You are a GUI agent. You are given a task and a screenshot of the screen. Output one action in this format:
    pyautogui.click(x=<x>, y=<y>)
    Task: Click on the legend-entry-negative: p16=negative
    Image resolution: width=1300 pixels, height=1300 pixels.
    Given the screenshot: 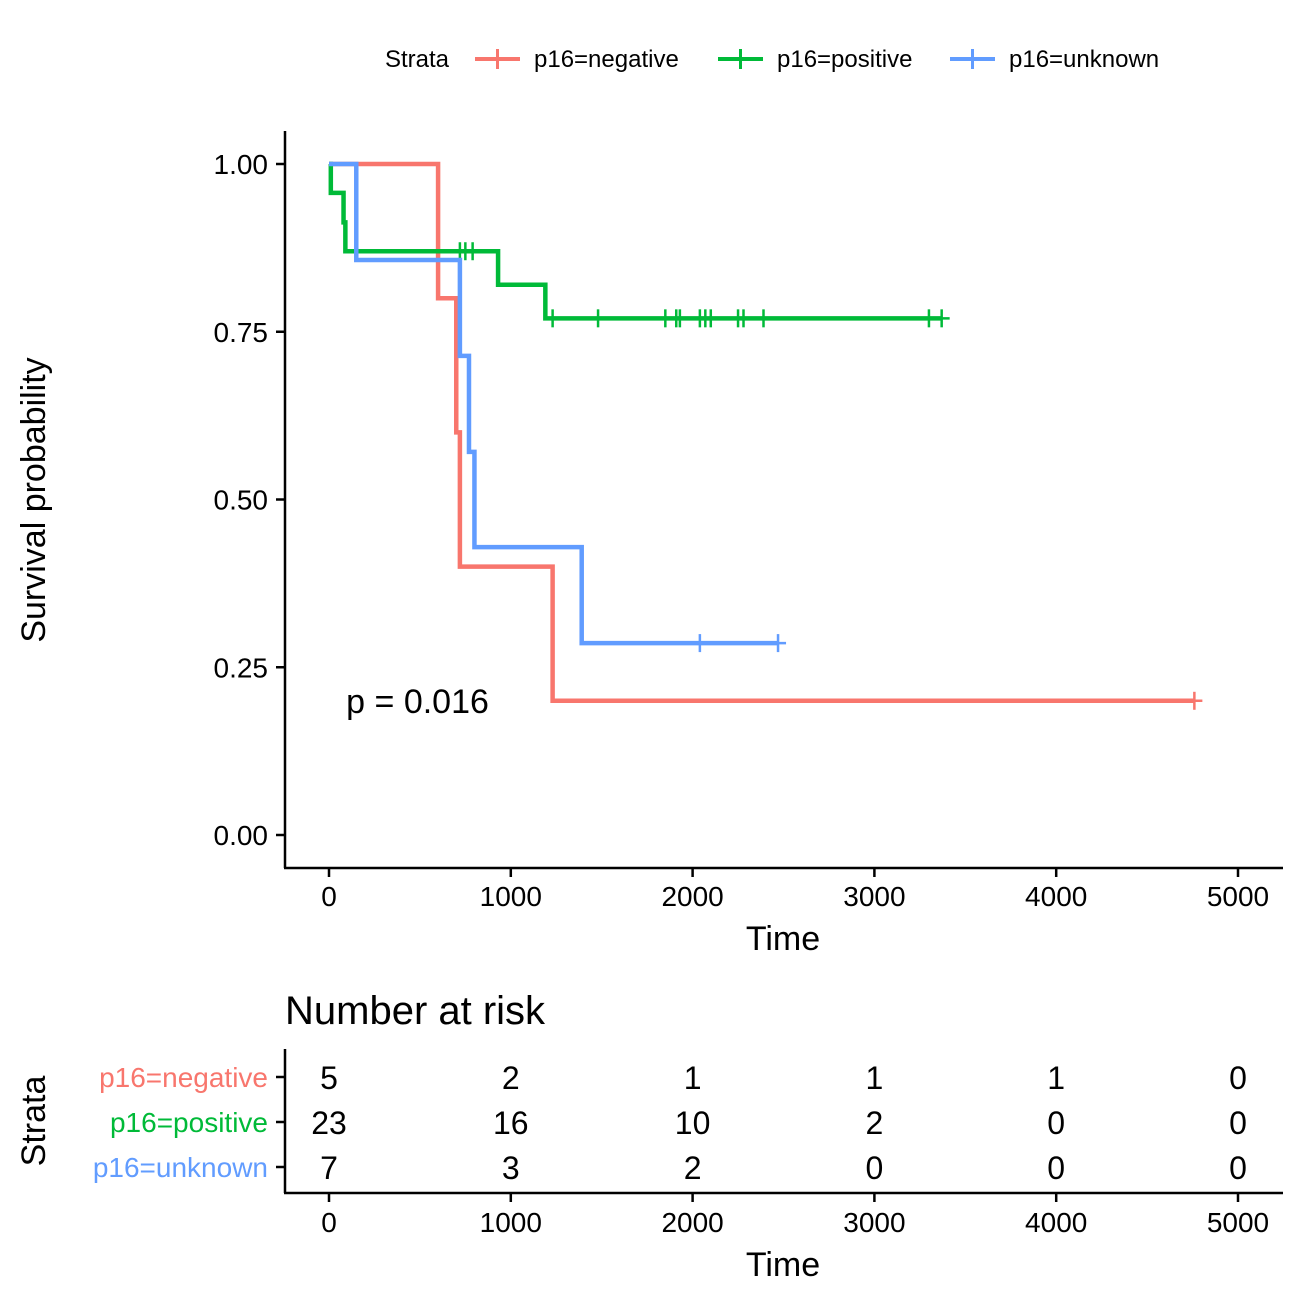 What is the action you would take?
    pyautogui.click(x=577, y=59)
    